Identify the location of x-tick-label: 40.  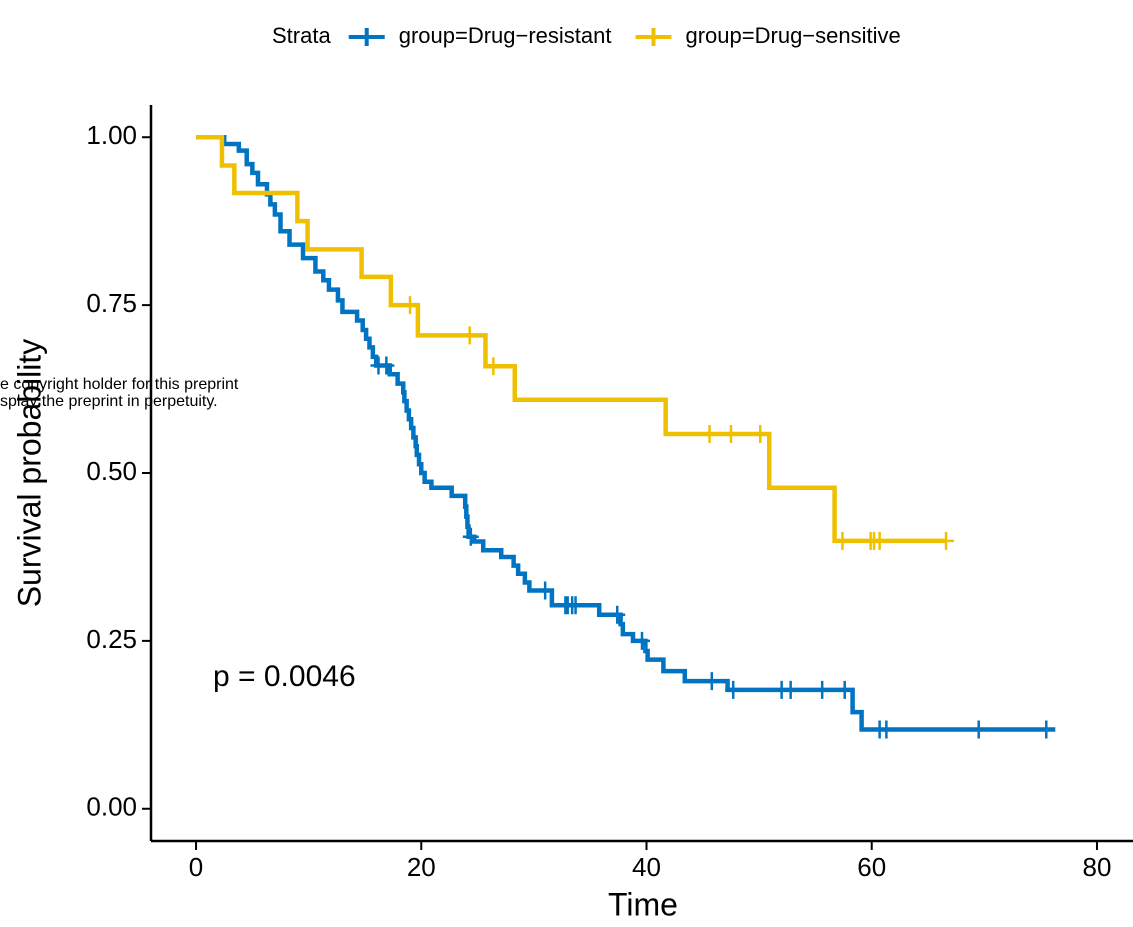
(646, 867).